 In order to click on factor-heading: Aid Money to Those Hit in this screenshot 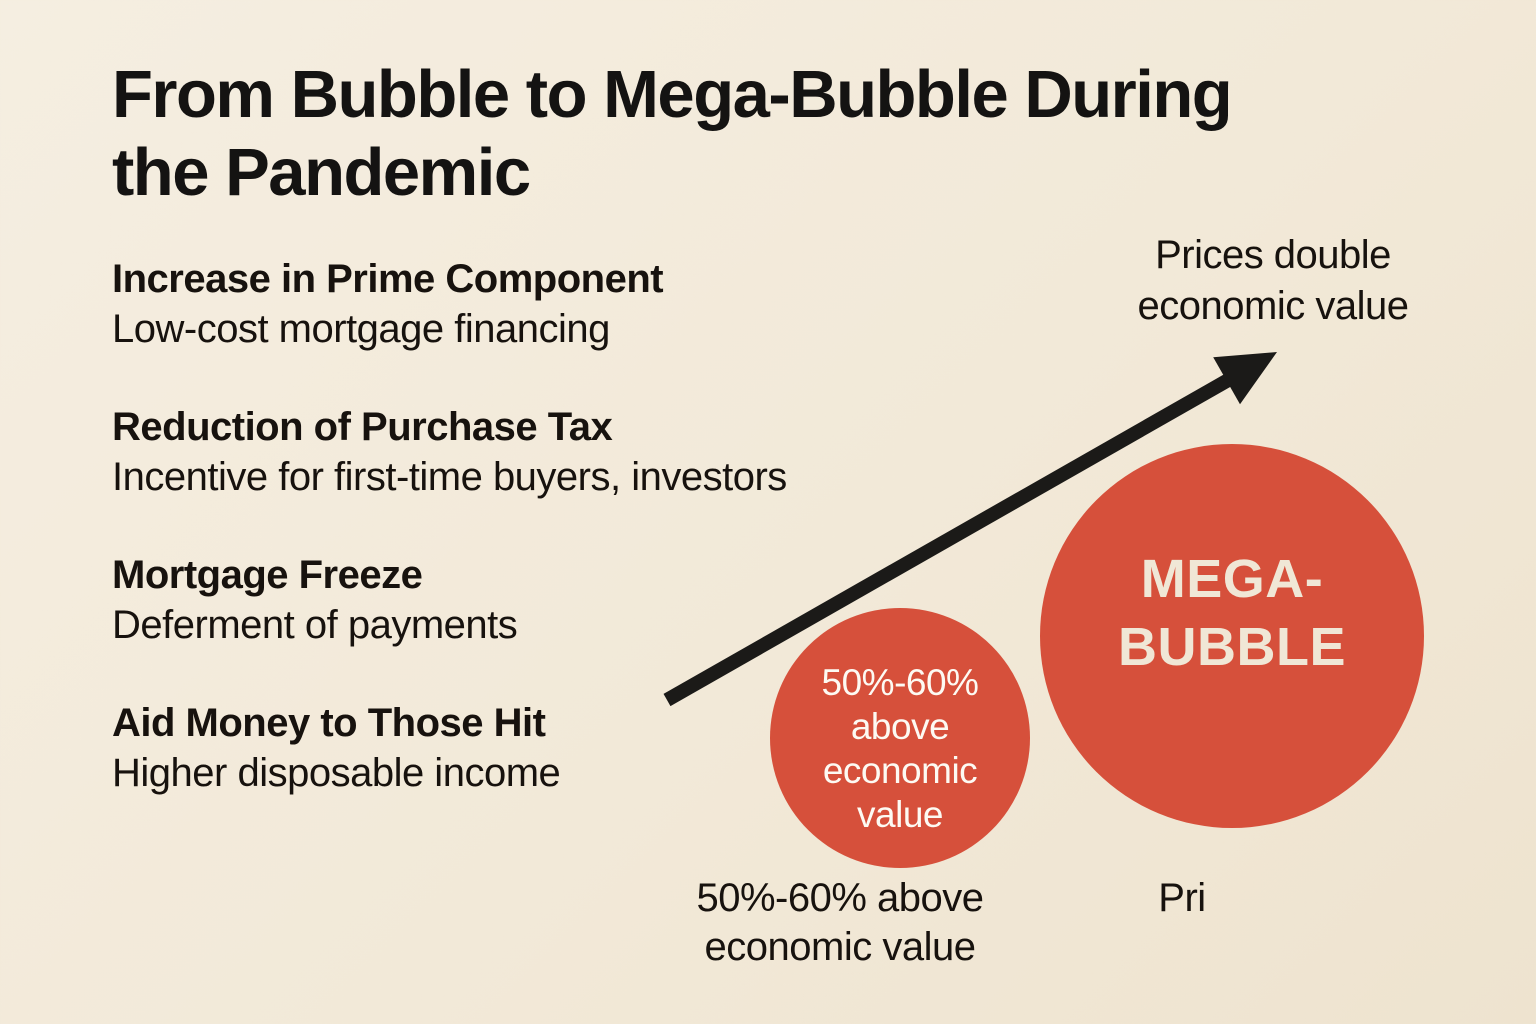, I will do `click(329, 723)`.